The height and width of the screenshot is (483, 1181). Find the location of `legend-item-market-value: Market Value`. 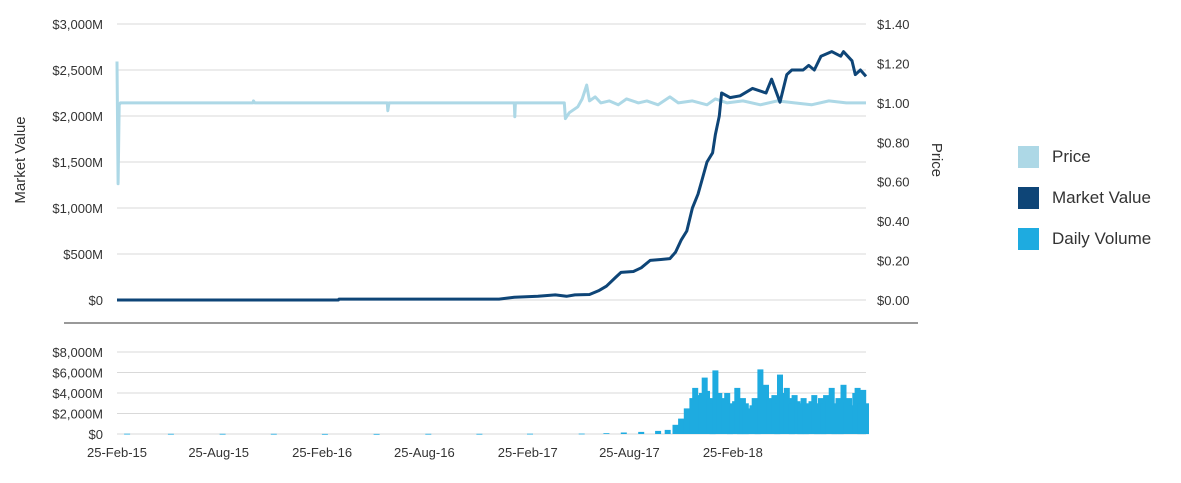

legend-item-market-value: Market Value is located at coordinates (1084, 197).